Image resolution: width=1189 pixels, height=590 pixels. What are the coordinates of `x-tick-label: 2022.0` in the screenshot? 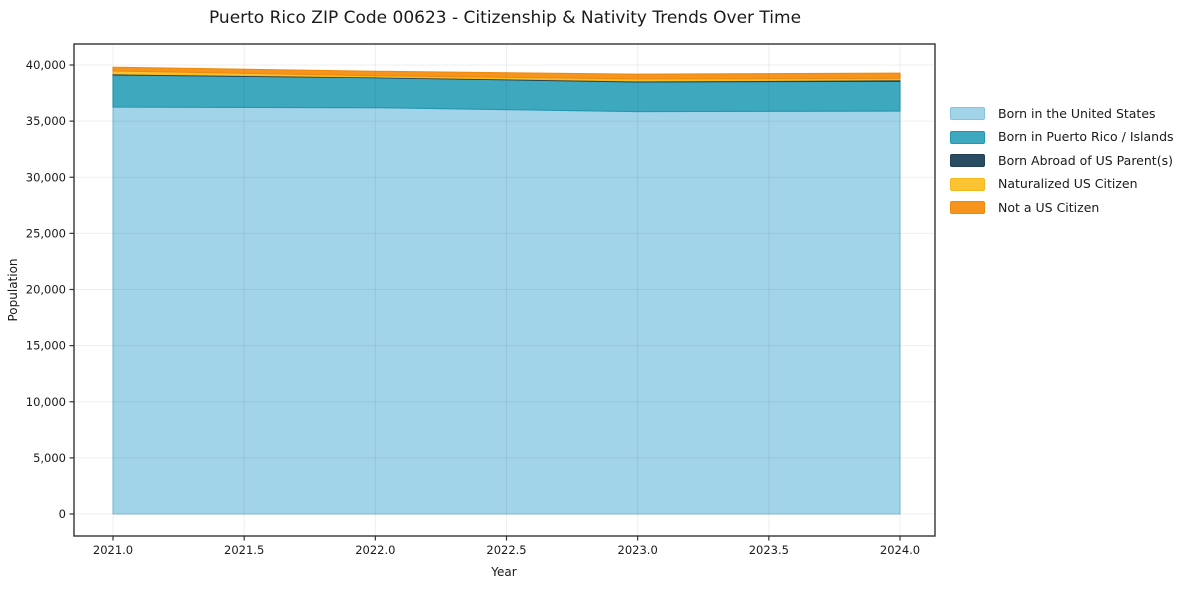 It's located at (375, 550).